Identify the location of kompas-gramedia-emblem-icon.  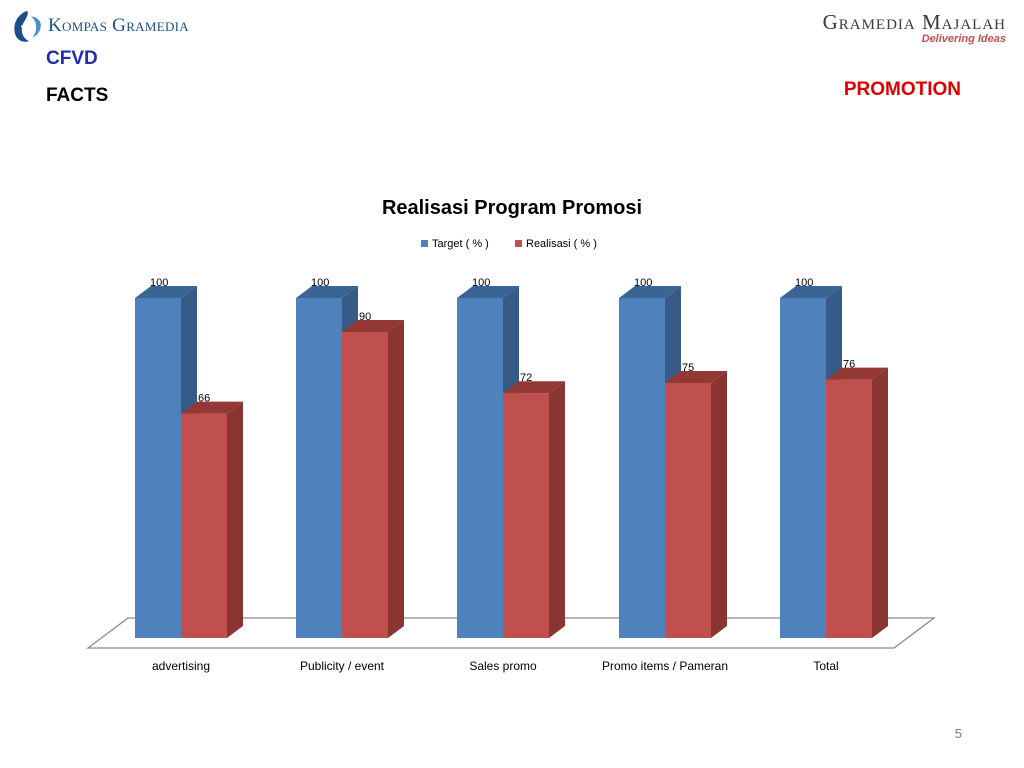
(27, 26).